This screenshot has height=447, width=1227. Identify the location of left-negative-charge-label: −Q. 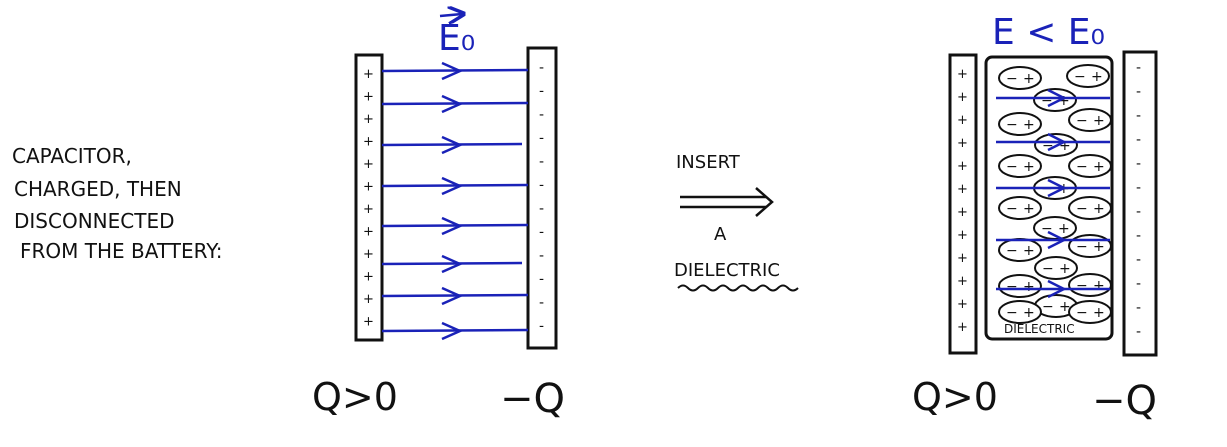
(532, 399).